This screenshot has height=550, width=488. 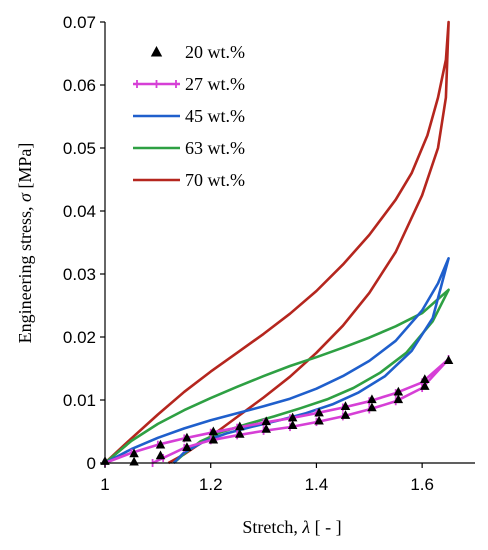 I want to click on legend: 20 wt.% 27 wt.% 45 wt.% 63 wt.% 70 wt.%, so click(x=189, y=116).